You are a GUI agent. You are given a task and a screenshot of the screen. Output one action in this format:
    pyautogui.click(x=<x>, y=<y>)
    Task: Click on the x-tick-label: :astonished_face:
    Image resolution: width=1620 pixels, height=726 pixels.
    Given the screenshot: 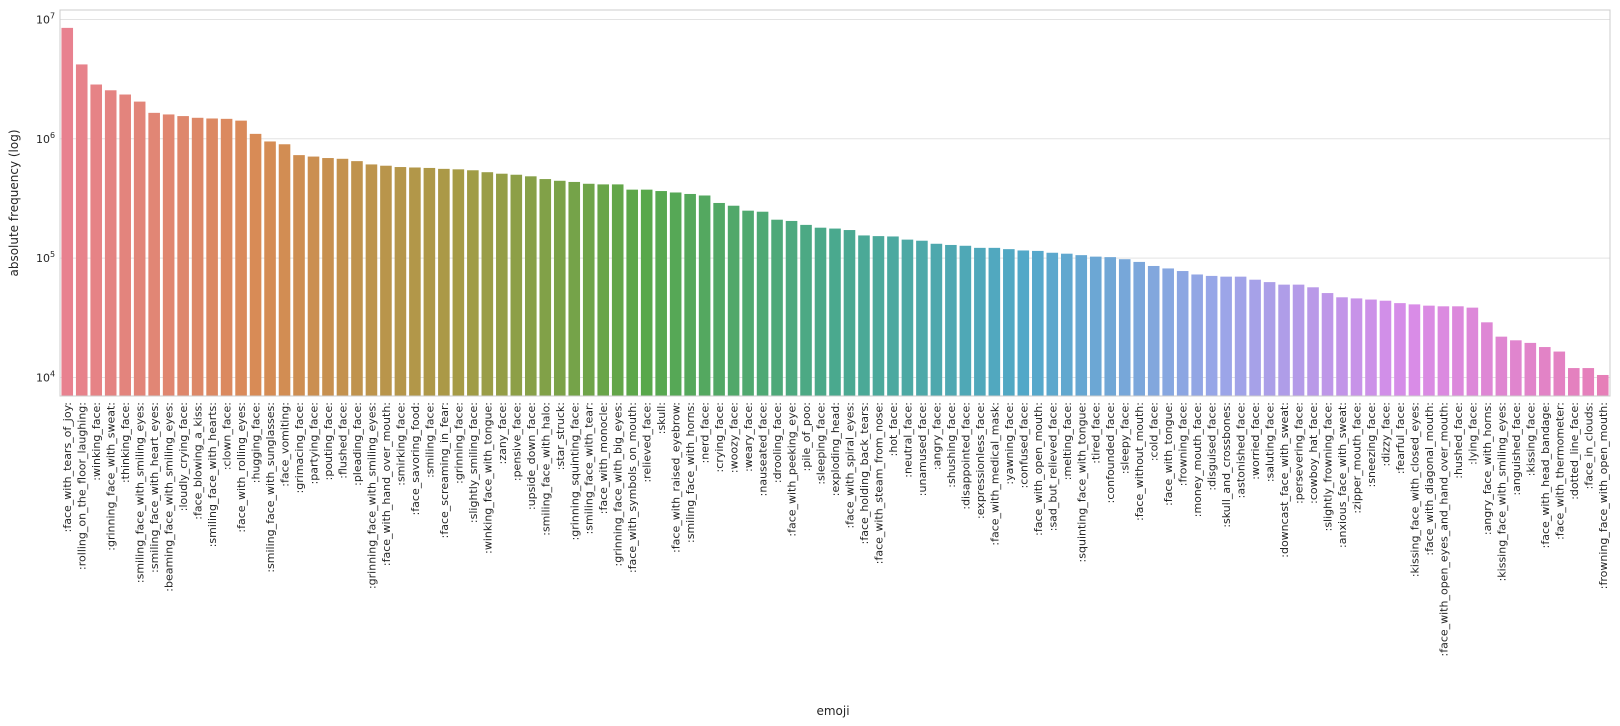 What is the action you would take?
    pyautogui.click(x=1241, y=450)
    